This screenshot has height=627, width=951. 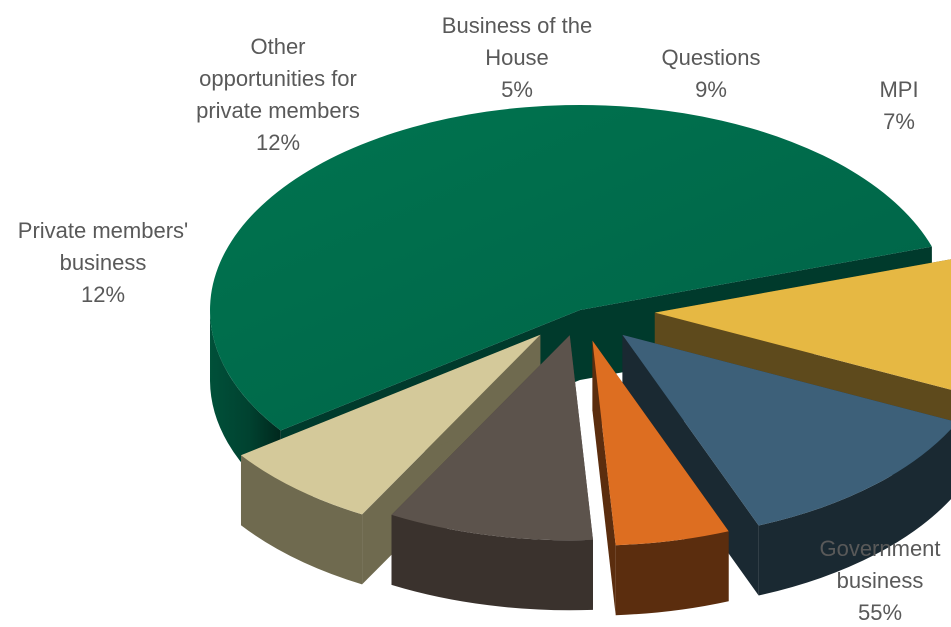 I want to click on label-business-of-the-house-value: 5%, so click(x=517, y=89).